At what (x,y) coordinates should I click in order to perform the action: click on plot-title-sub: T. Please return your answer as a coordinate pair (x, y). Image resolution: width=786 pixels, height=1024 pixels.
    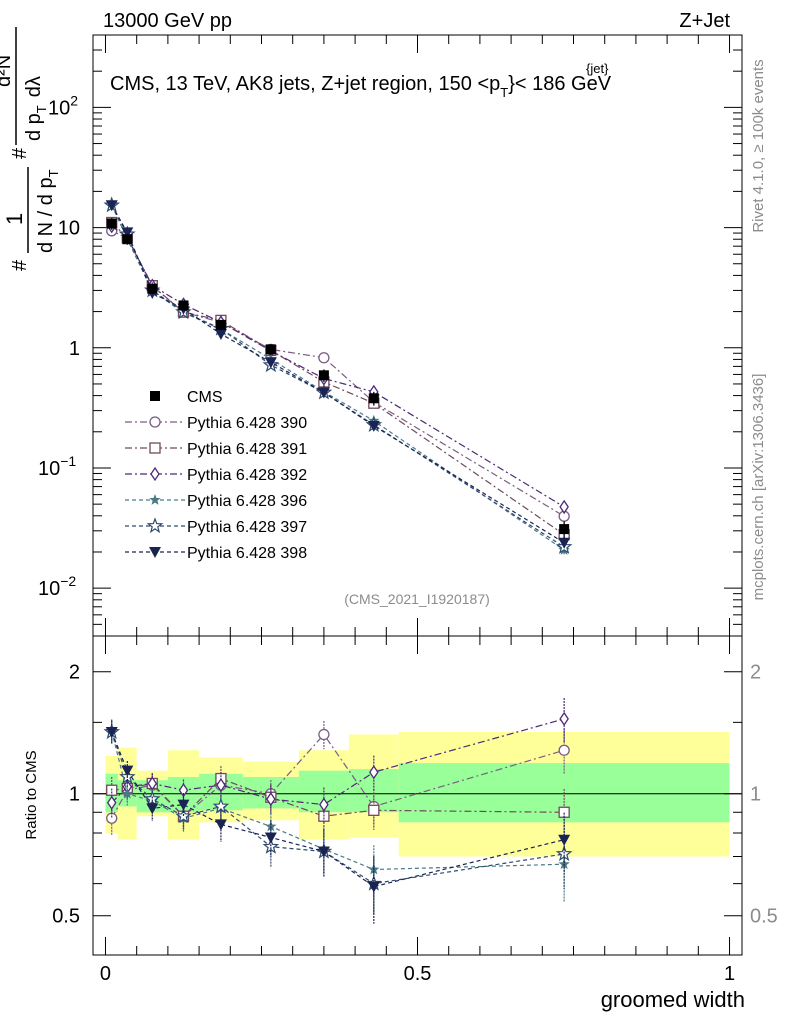
    Looking at the image, I should click on (504, 92).